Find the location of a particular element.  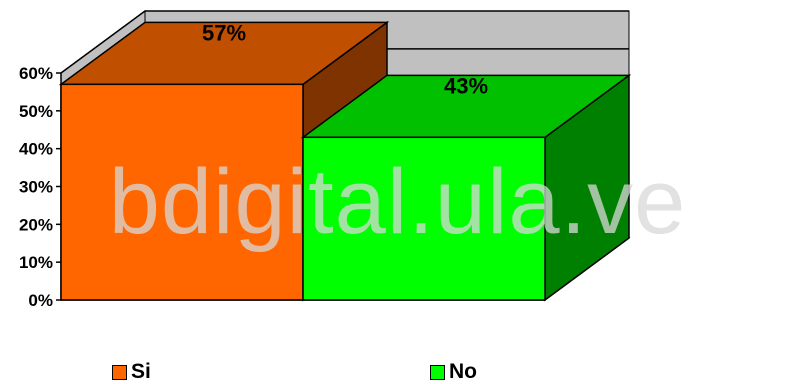

y-tick-label: 20% is located at coordinates (36, 224).